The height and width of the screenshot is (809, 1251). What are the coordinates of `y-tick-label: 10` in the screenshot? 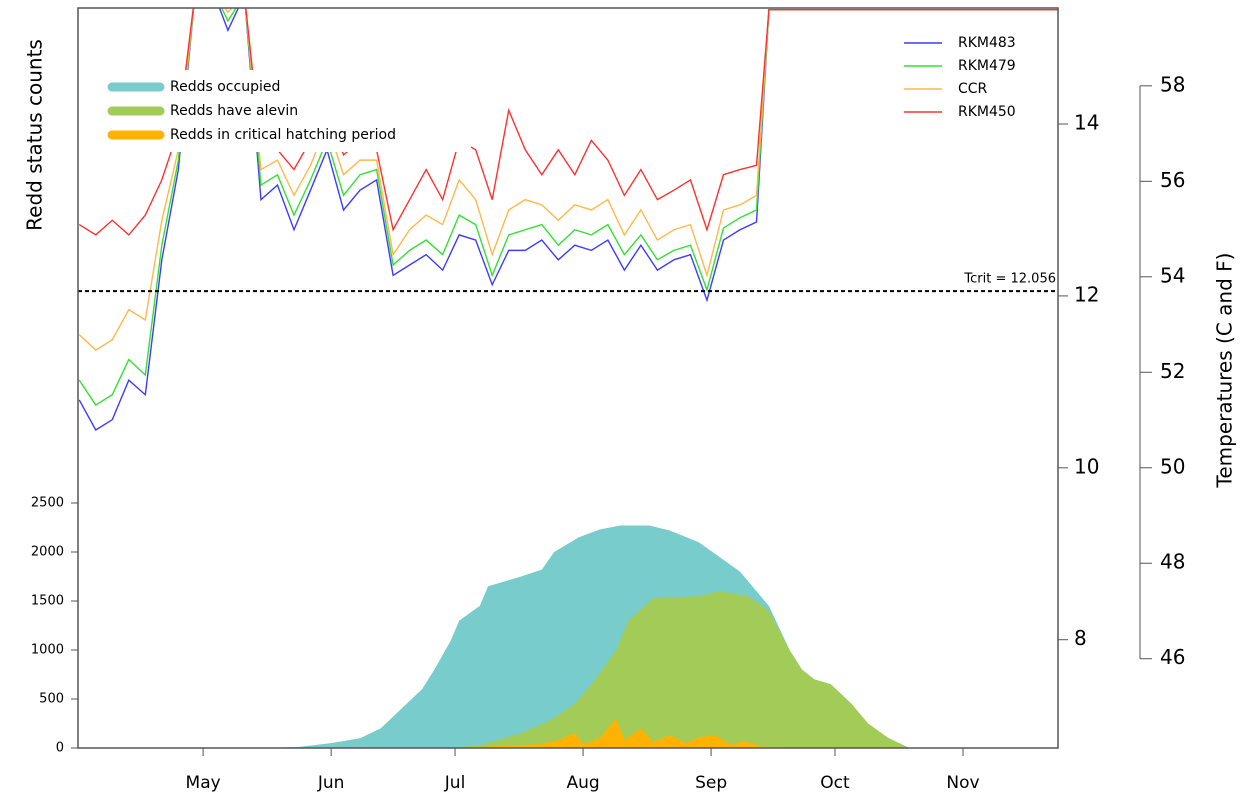 It's located at (1086, 466).